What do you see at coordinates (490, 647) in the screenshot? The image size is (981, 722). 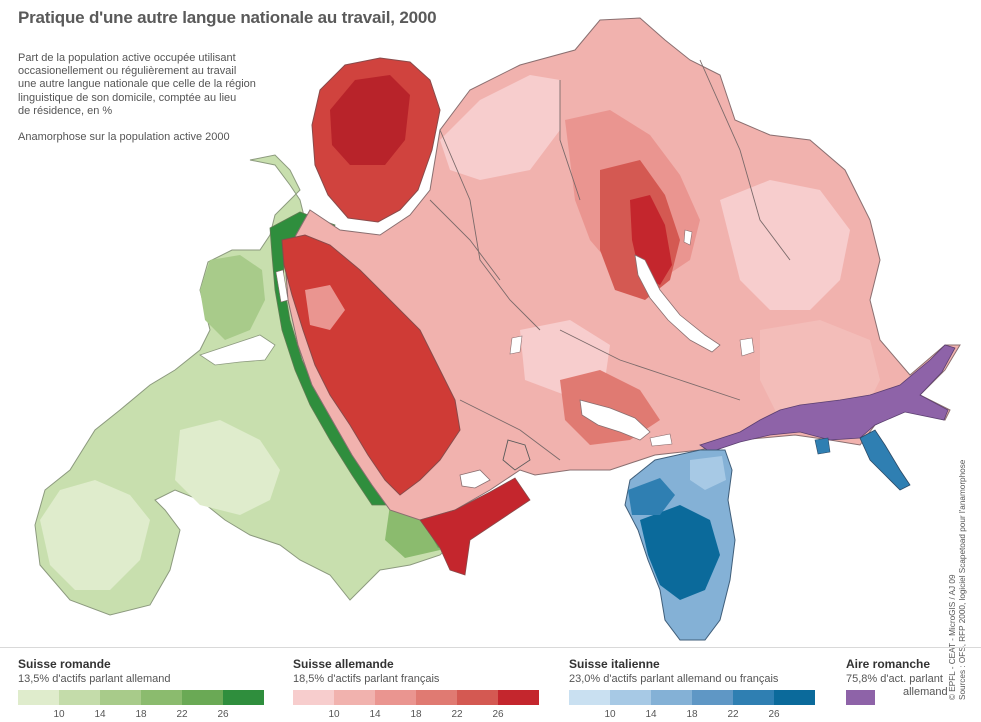 I see `legend-divider` at bounding box center [490, 647].